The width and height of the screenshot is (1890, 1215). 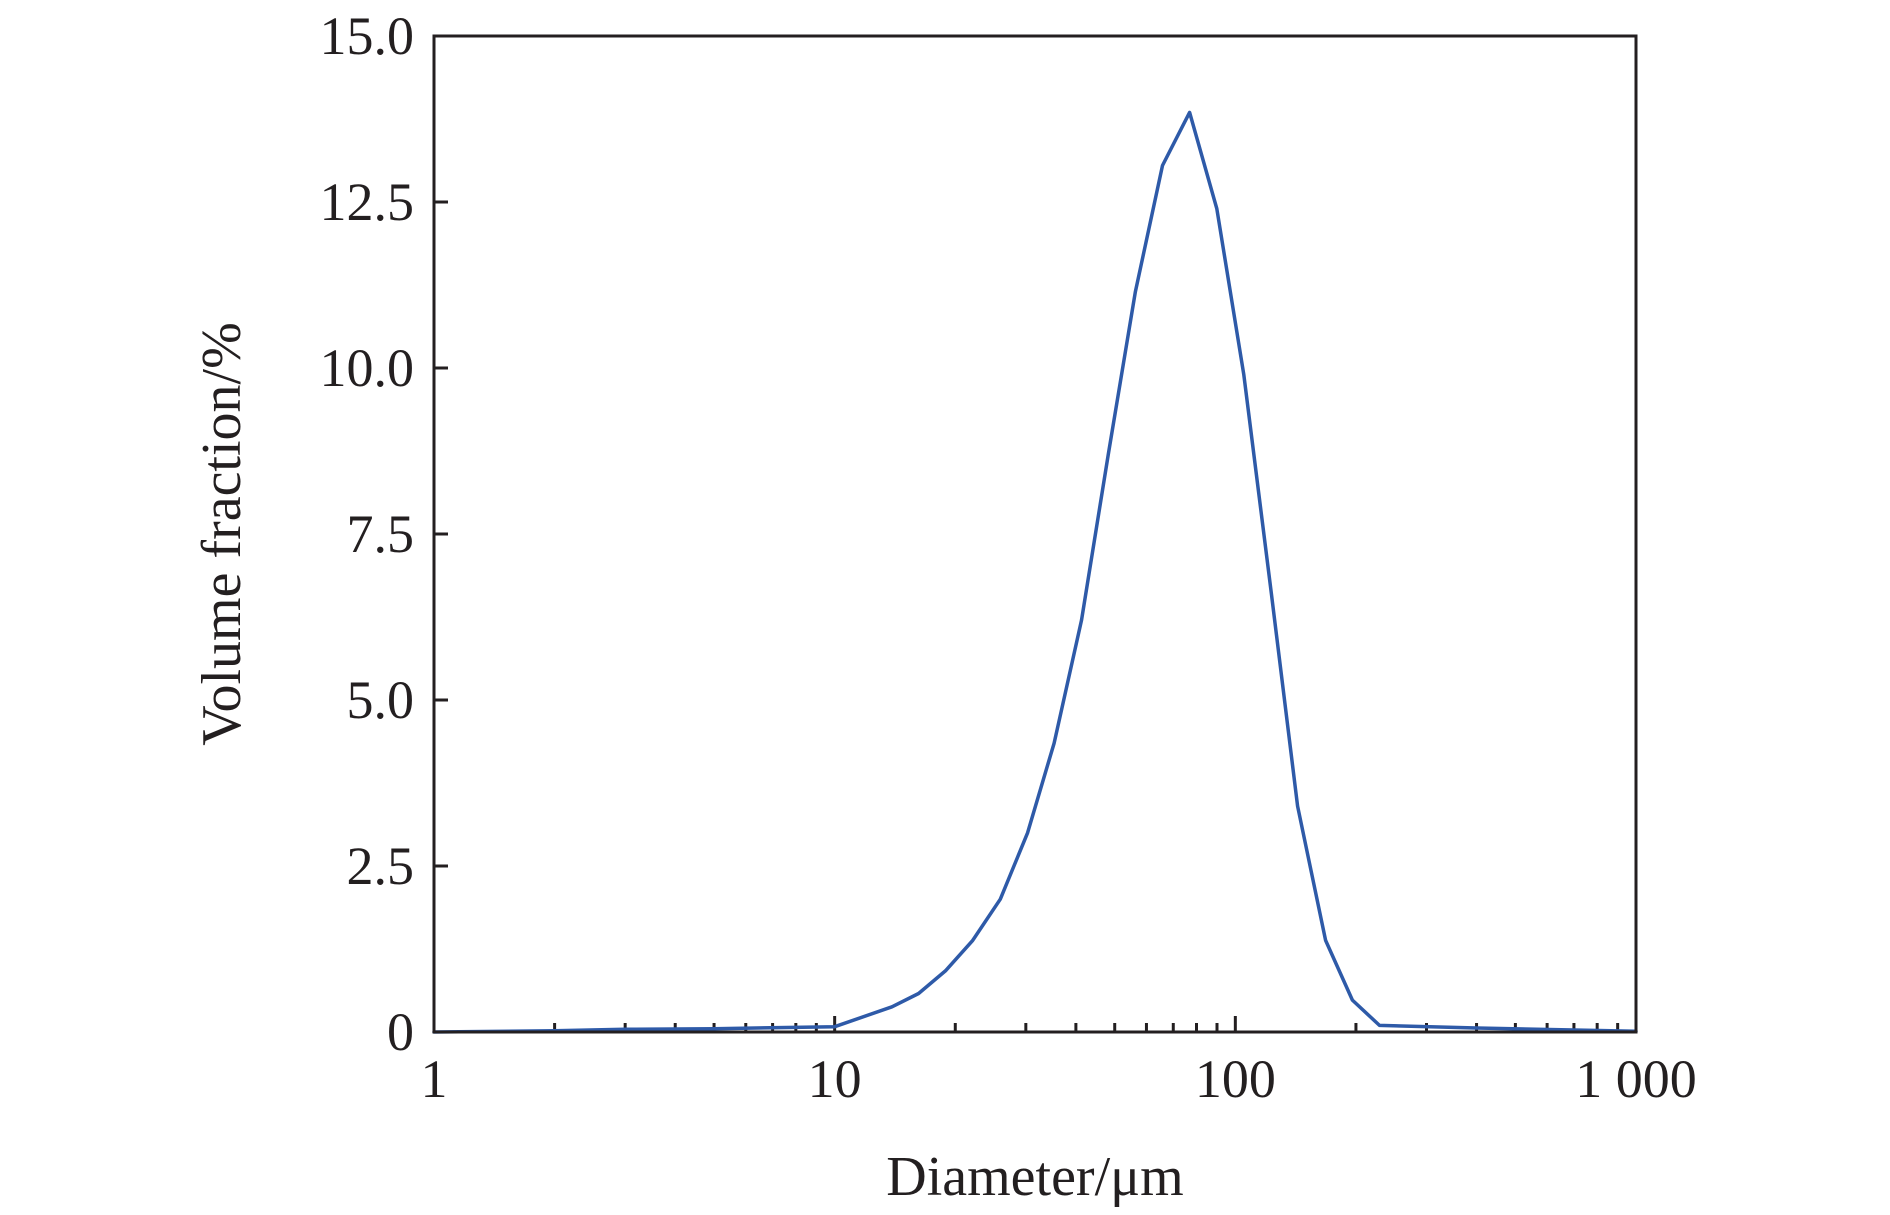 I want to click on x-tick-label: 1, so click(x=434, y=1079).